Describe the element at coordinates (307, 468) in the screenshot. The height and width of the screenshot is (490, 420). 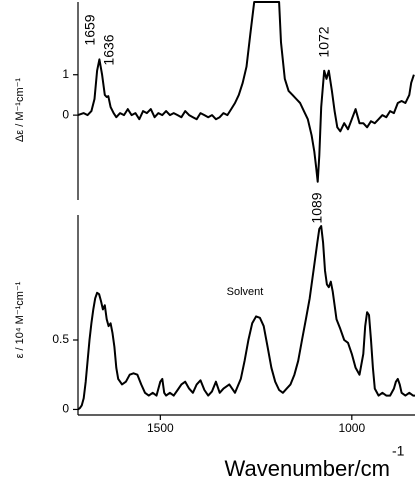
I see `x-axis-label: Wavenumber/cm` at that location.